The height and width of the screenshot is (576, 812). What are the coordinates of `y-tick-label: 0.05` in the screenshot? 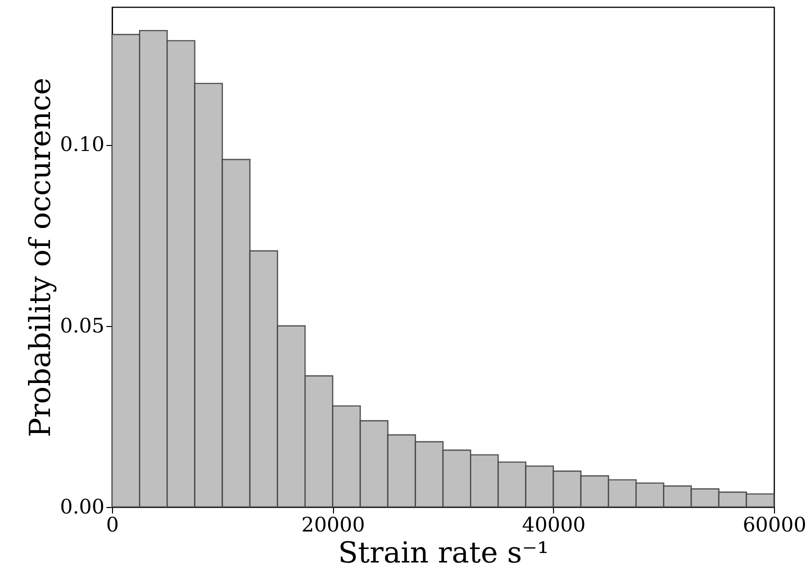 It's located at (82, 325).